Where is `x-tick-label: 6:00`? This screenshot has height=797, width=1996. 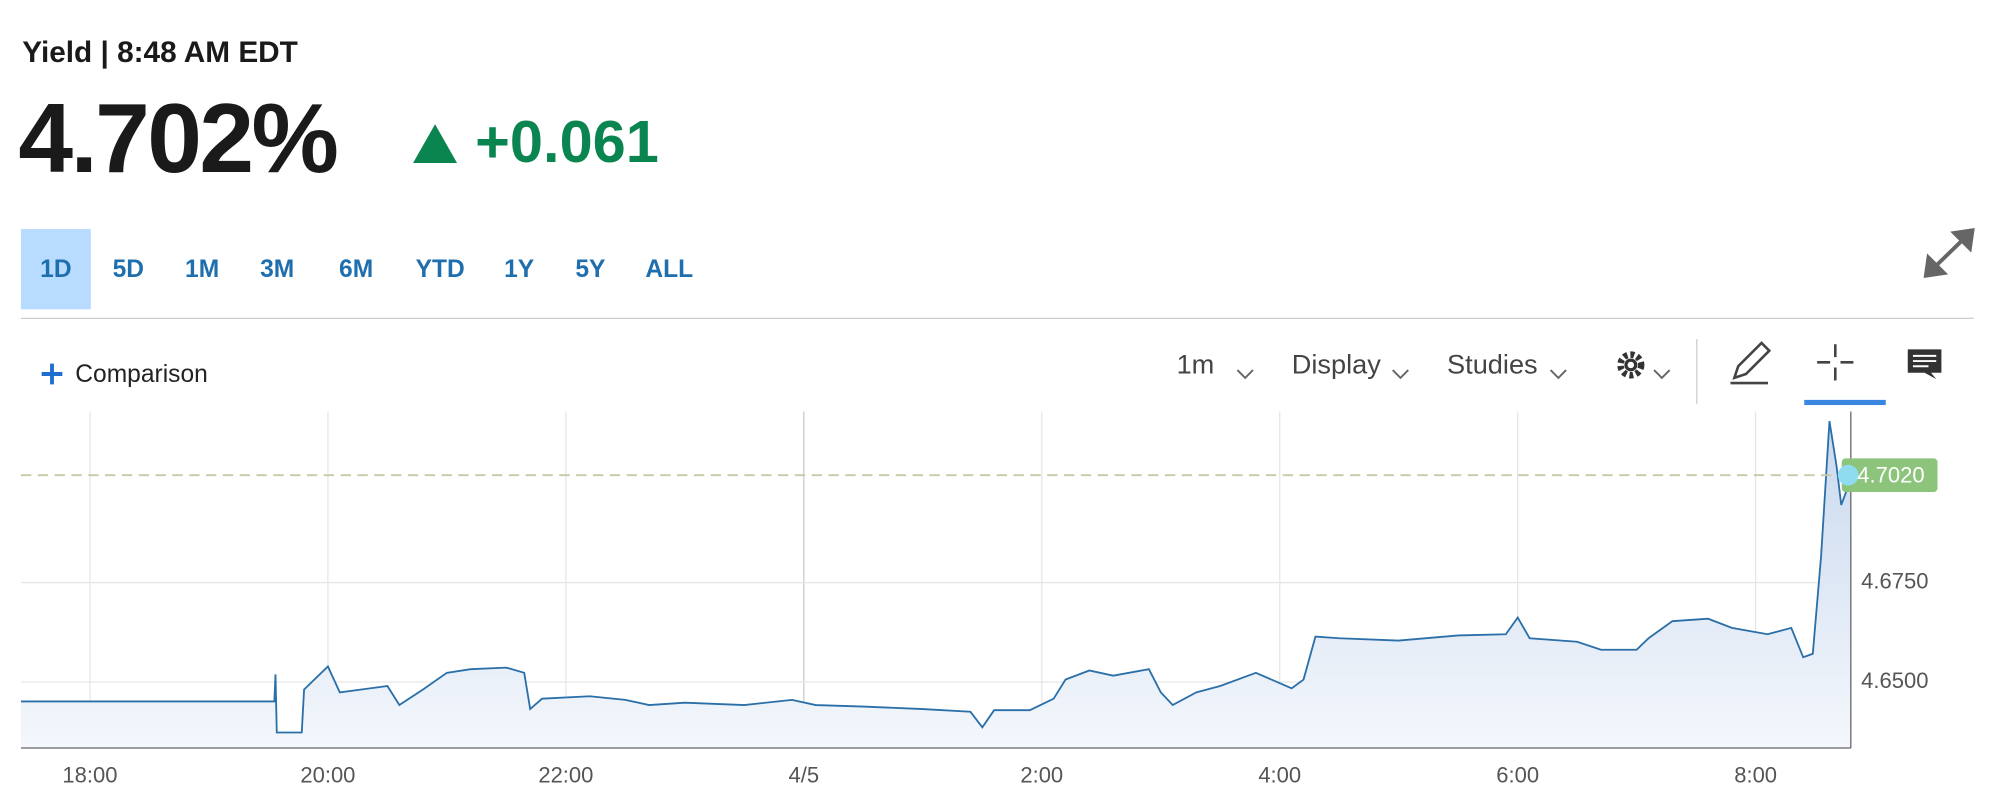
x-tick-label: 6:00 is located at coordinates (1517, 774).